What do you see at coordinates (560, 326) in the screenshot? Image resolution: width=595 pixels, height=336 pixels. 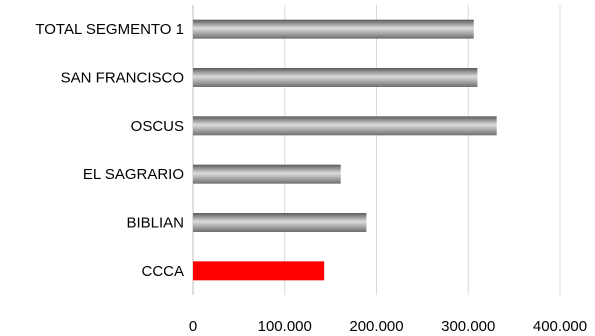 I see `x-tick-label: 400.000` at bounding box center [560, 326].